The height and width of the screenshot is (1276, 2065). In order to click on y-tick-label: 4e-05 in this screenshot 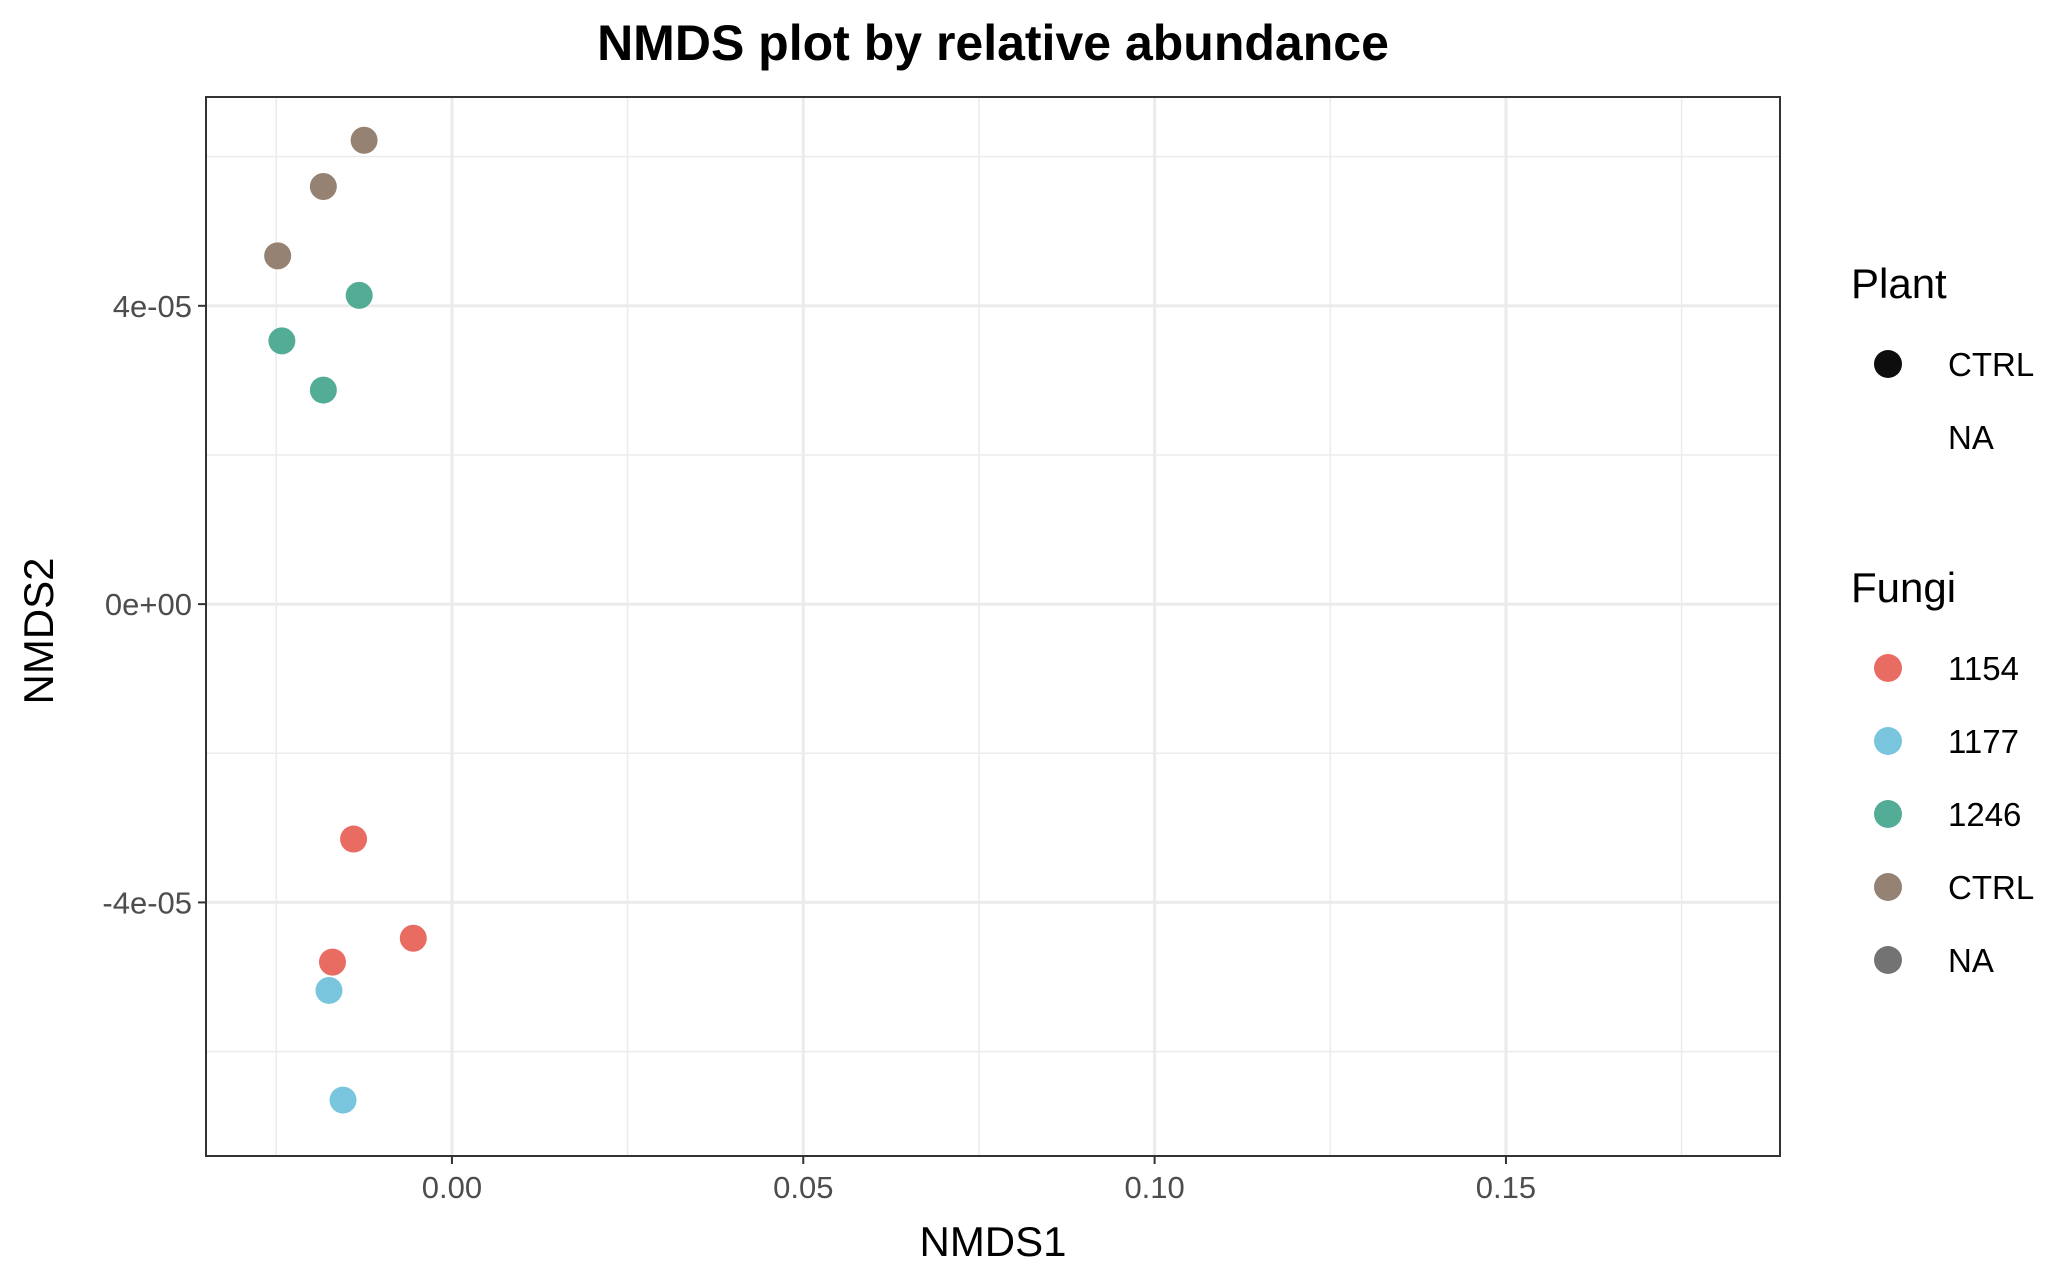, I will do `click(152, 306)`.